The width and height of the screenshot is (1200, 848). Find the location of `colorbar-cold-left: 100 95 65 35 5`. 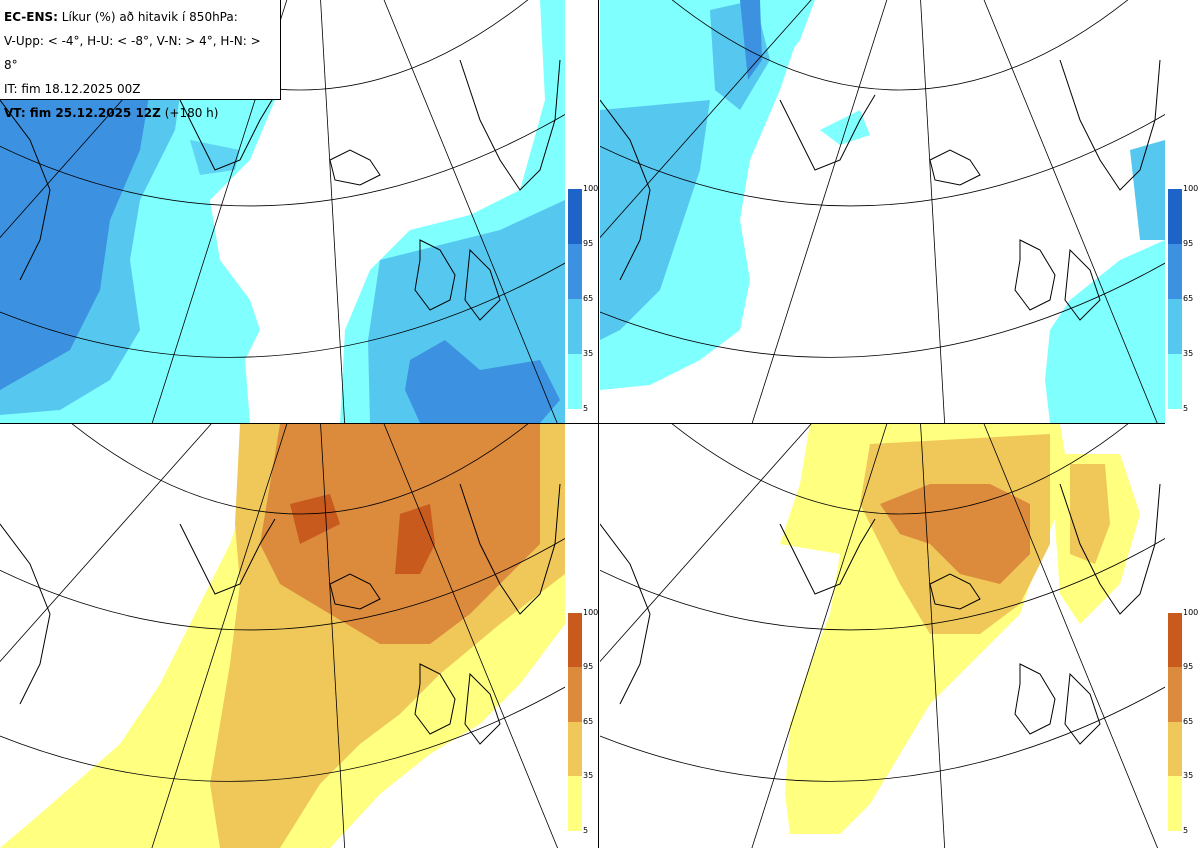

colorbar-cold-left: 100 95 65 35 5 is located at coordinates (584, 299).